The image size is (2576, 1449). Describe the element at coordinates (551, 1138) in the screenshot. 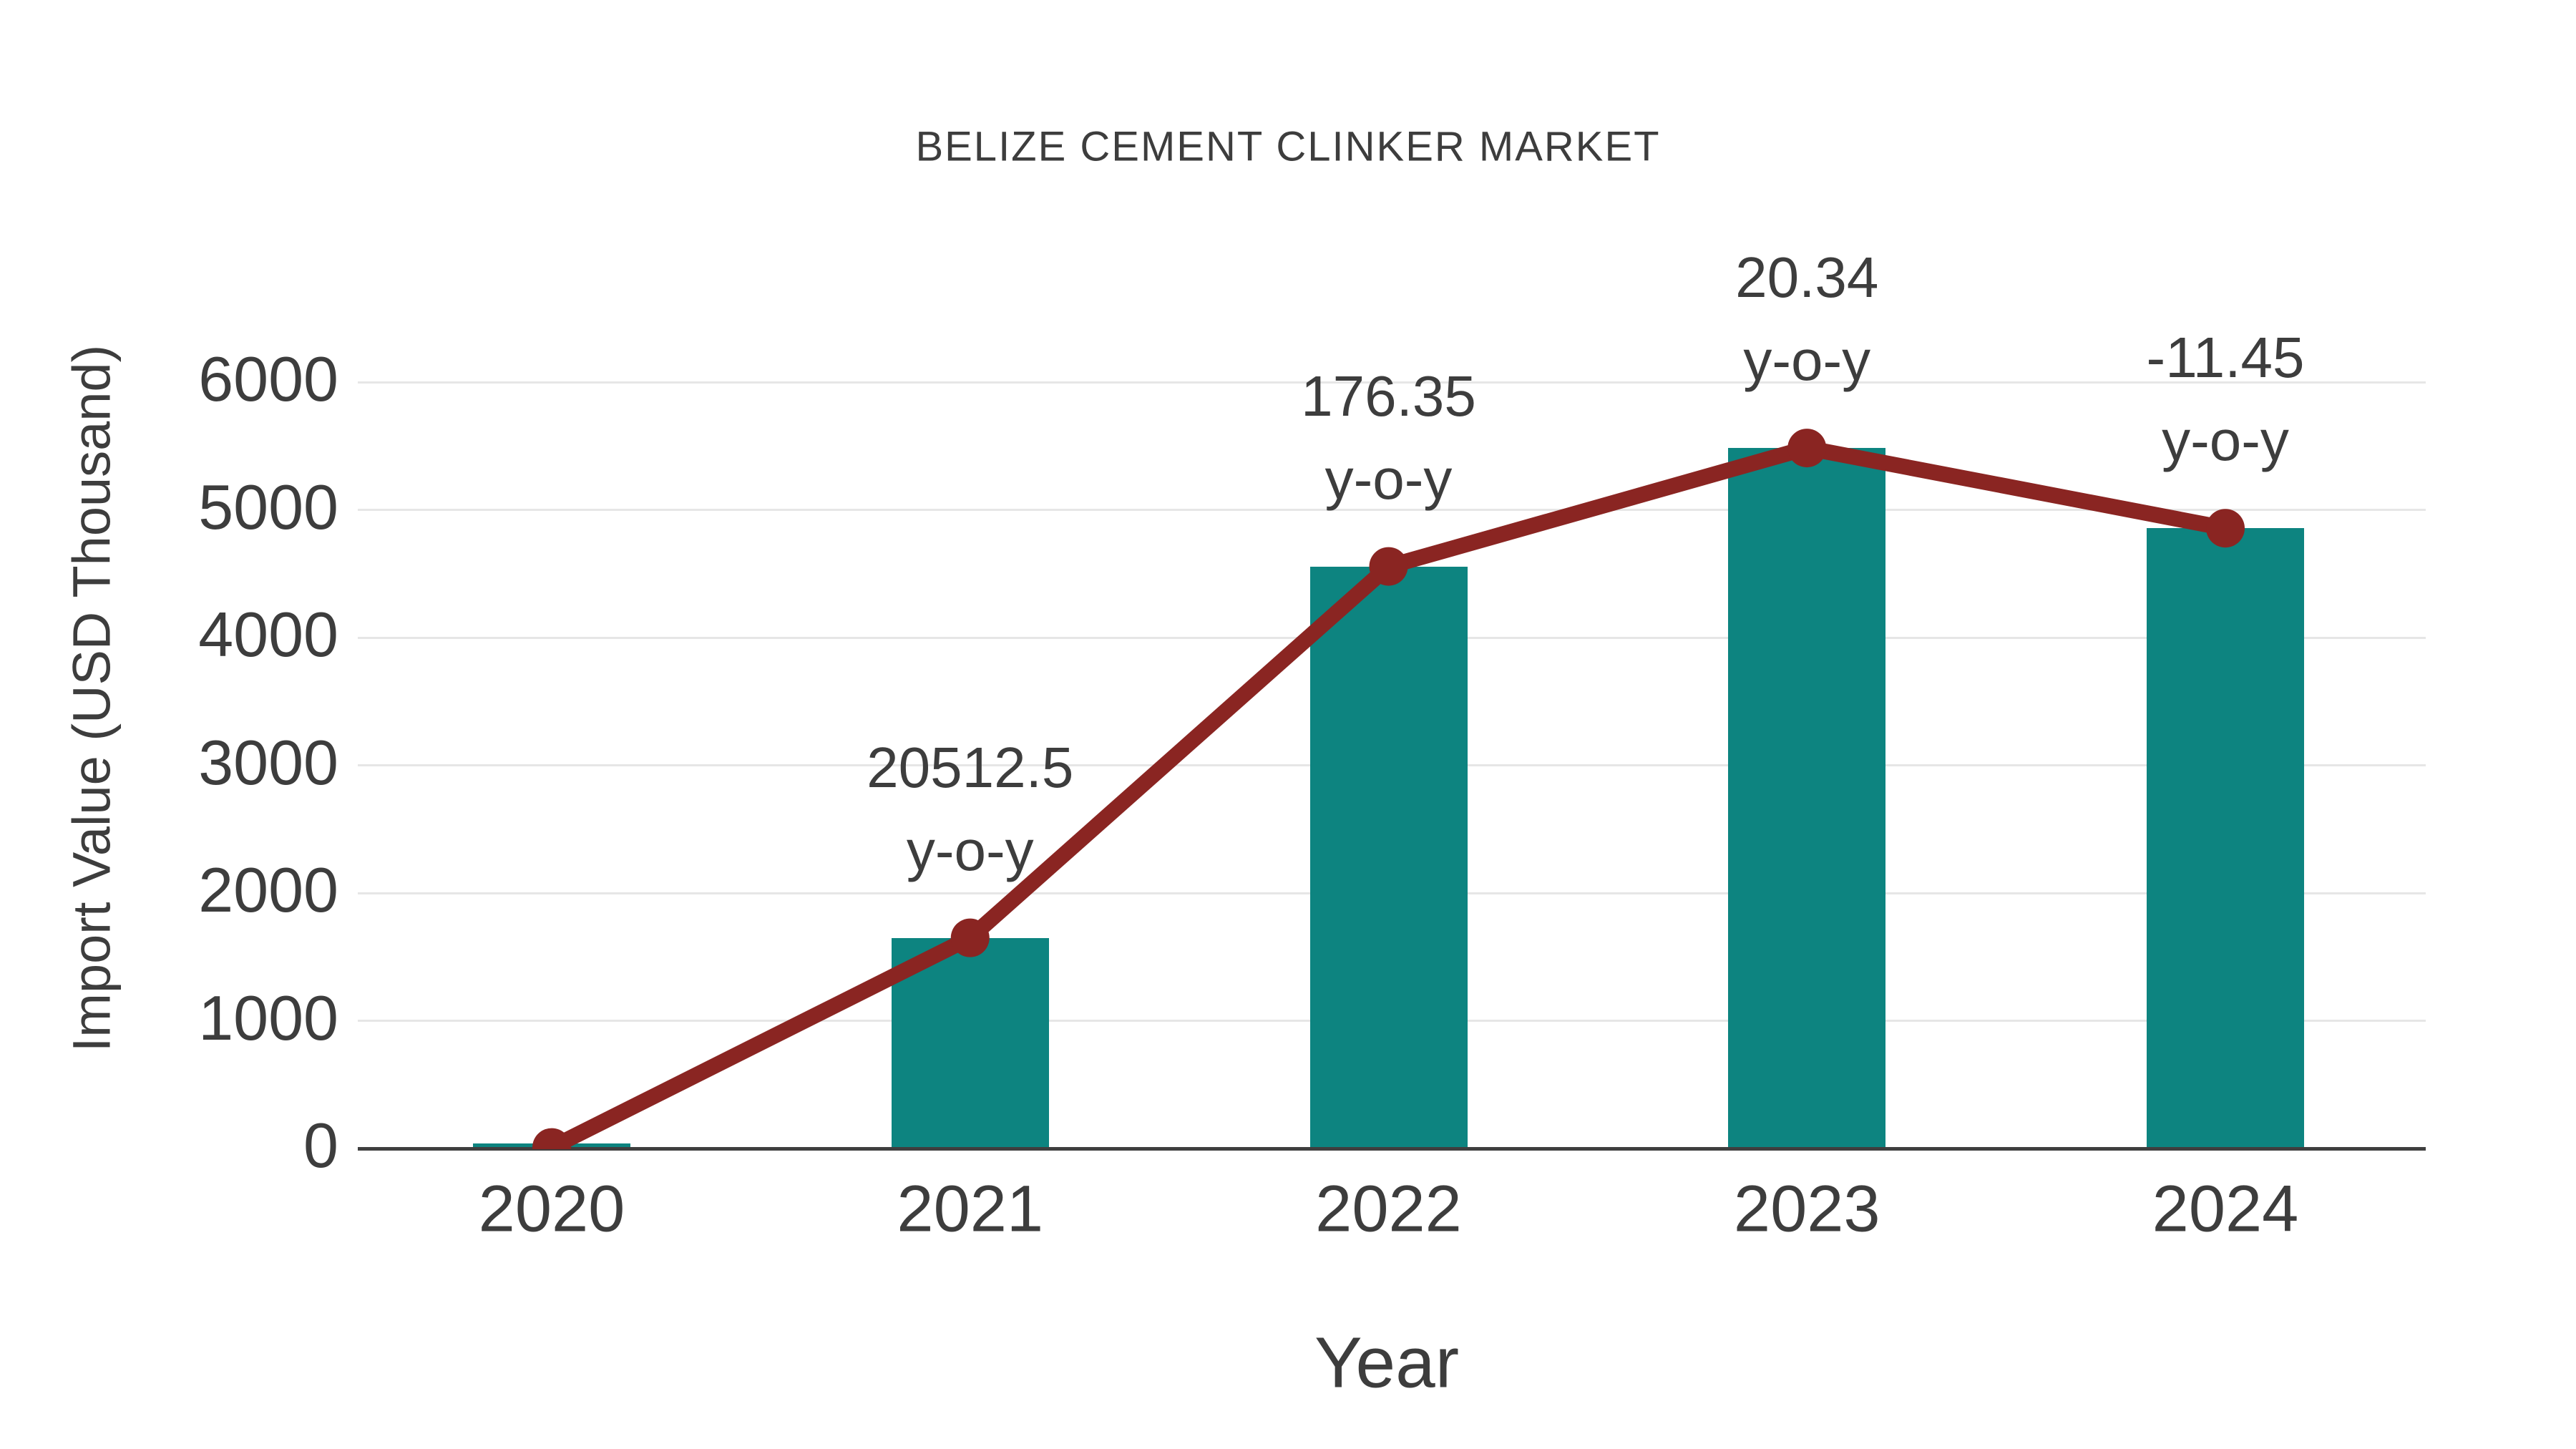

I see `data-point-2020` at that location.